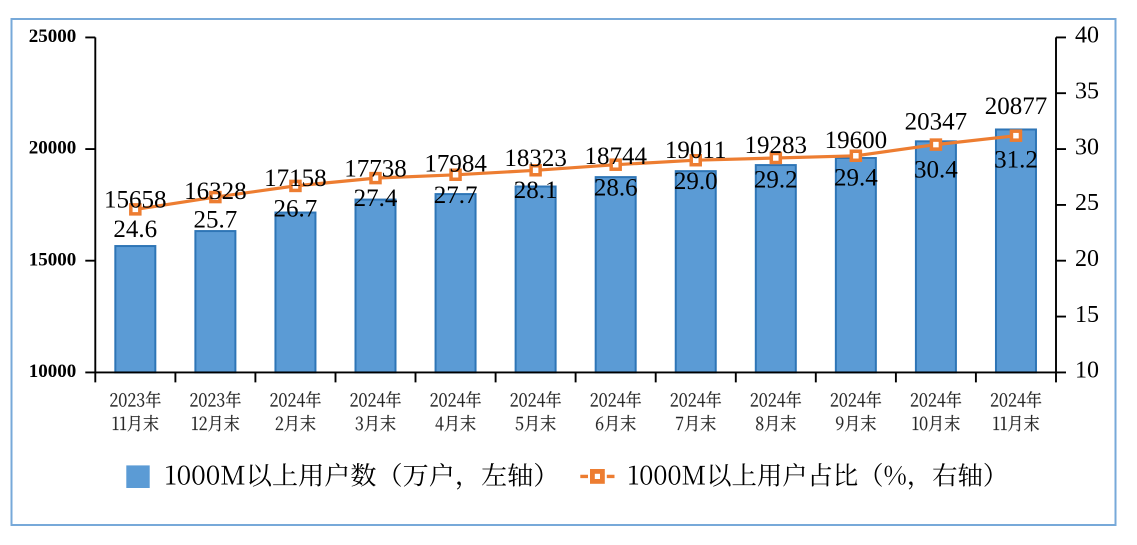 The image size is (1137, 545). Describe the element at coordinates (53, 148) in the screenshot. I see `svg-text: 20000` at that location.